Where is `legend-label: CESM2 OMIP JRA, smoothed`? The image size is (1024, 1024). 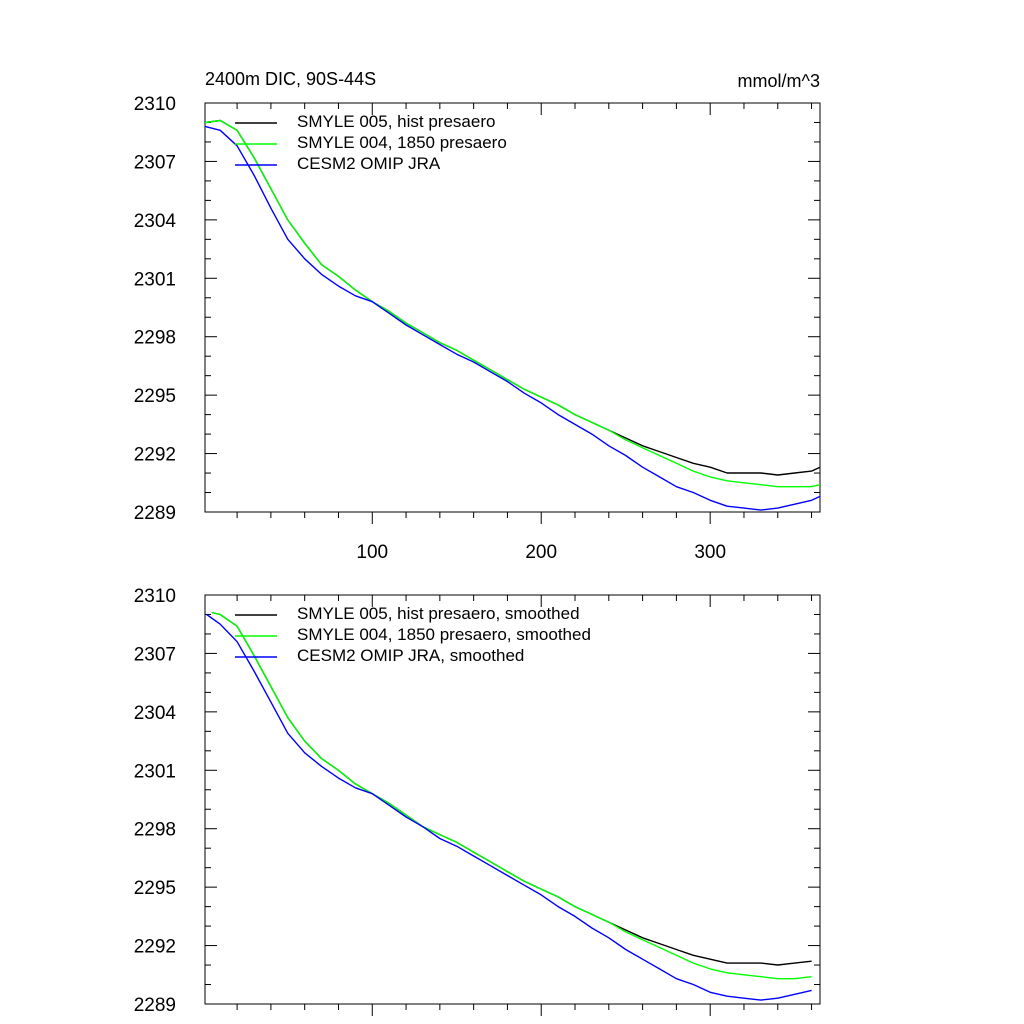 legend-label: CESM2 OMIP JRA, smoothed is located at coordinates (410, 655).